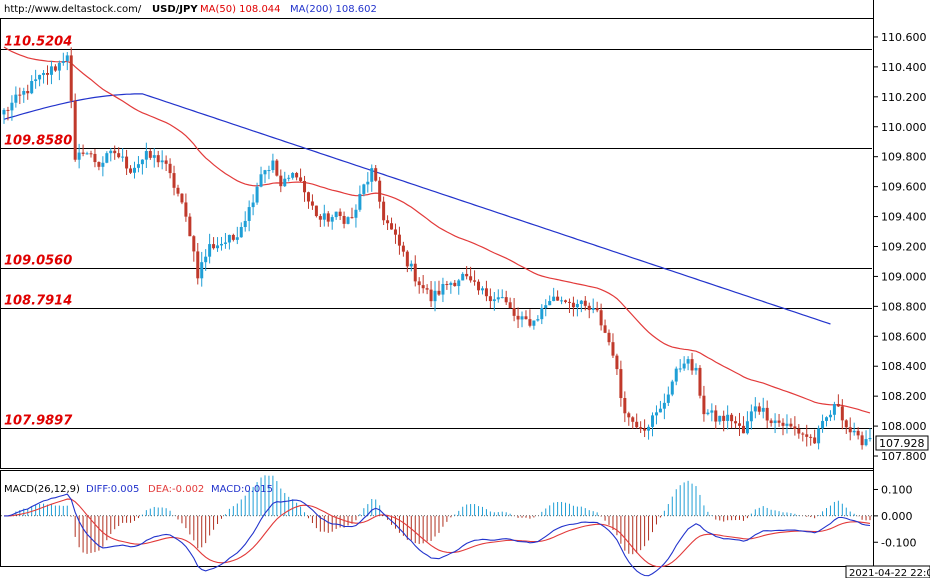  What do you see at coordinates (904, 67) in the screenshot?
I see `price-tick-label: 110.400` at bounding box center [904, 67].